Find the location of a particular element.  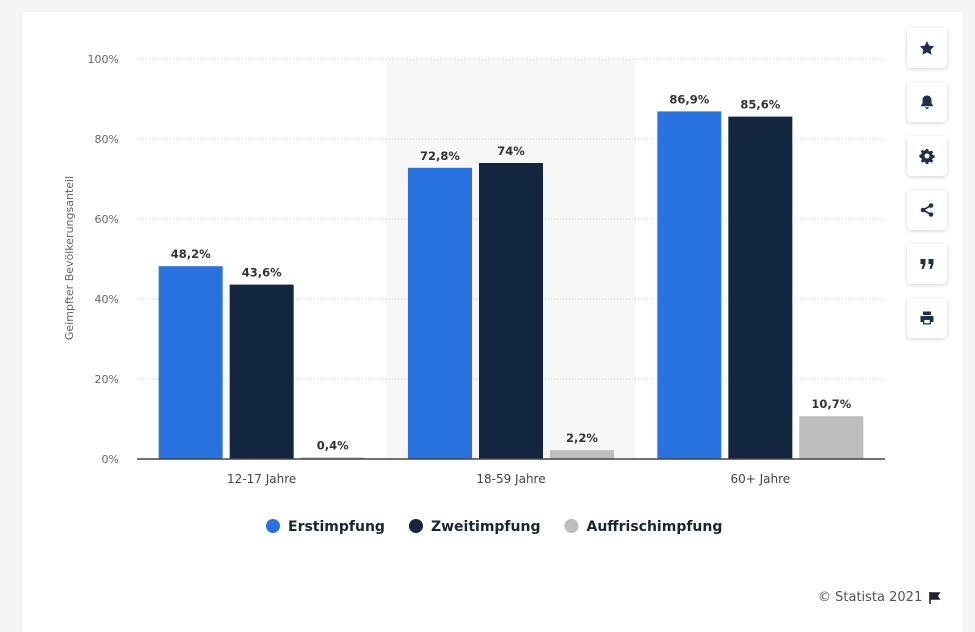

star-icon is located at coordinates (927, 48).